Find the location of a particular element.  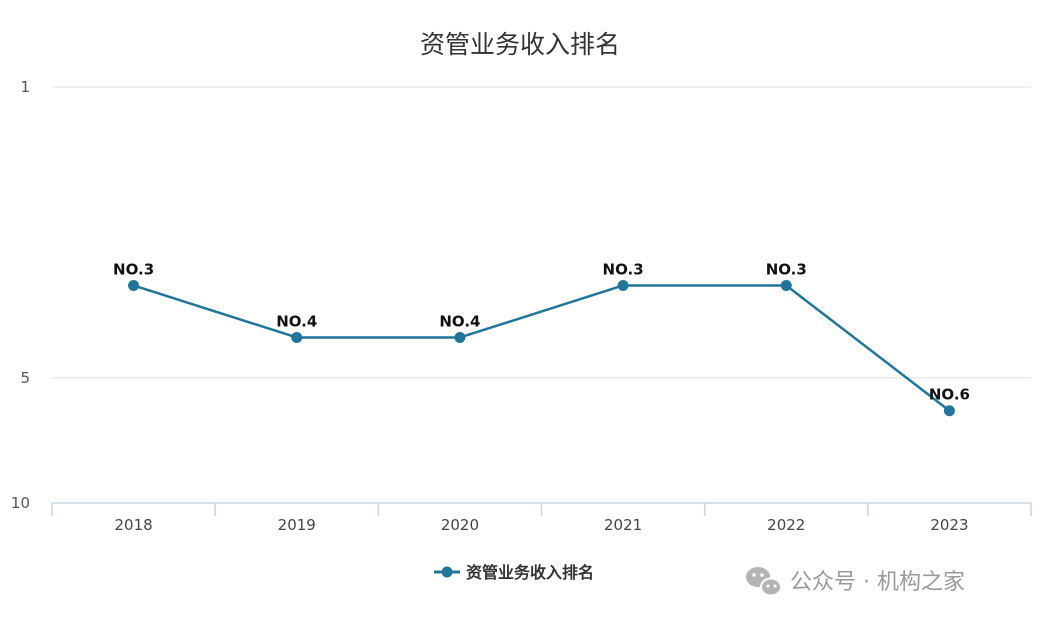

legend: 资管业务收入排名 is located at coordinates (514, 572).